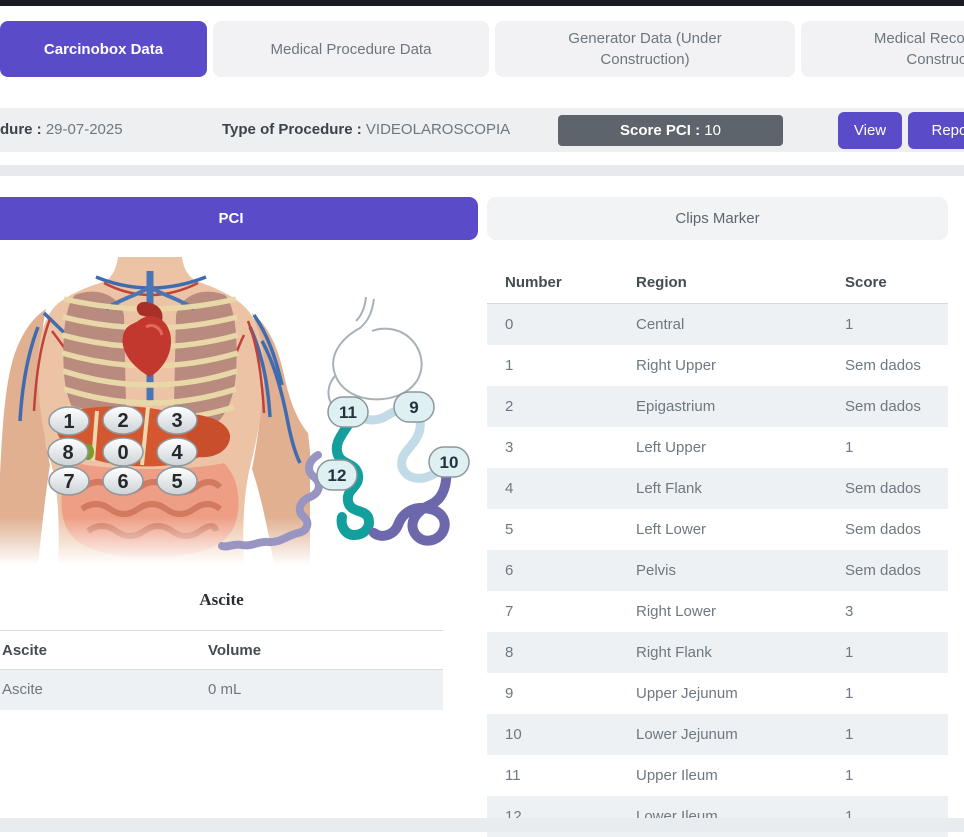 This screenshot has width=964, height=837. Describe the element at coordinates (509, 406) in the screenshot. I see `number-cell: 2` at that location.